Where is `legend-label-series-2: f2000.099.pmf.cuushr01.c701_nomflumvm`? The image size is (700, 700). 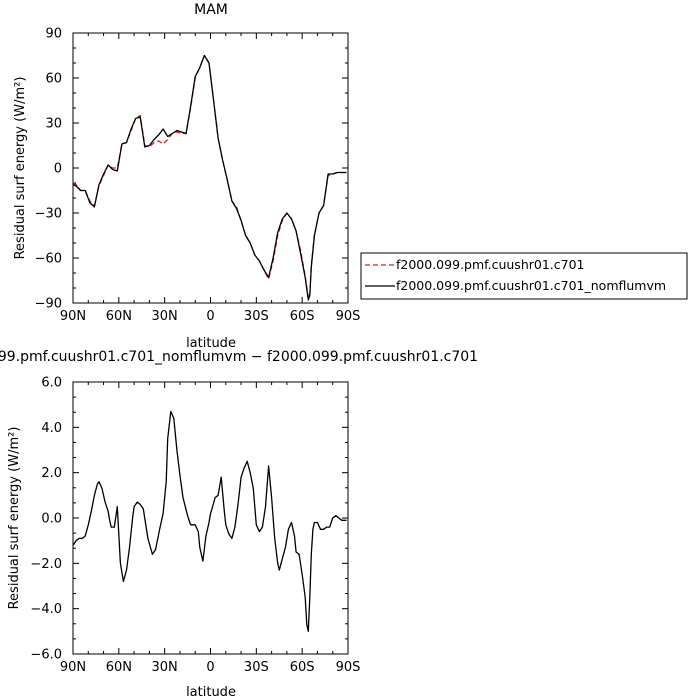
legend-label-series-2: f2000.099.pmf.cuushr01.c701_nomflumvm is located at coordinates (531, 285).